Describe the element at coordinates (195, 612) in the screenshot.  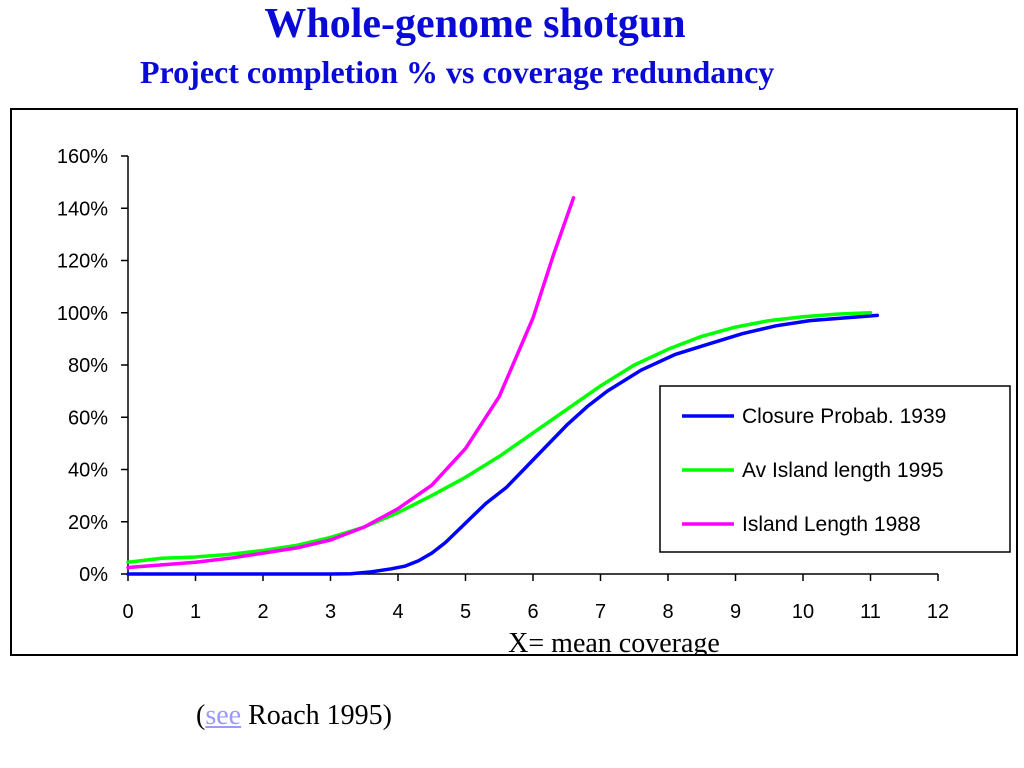
I see `x-tick-label: 1` at that location.